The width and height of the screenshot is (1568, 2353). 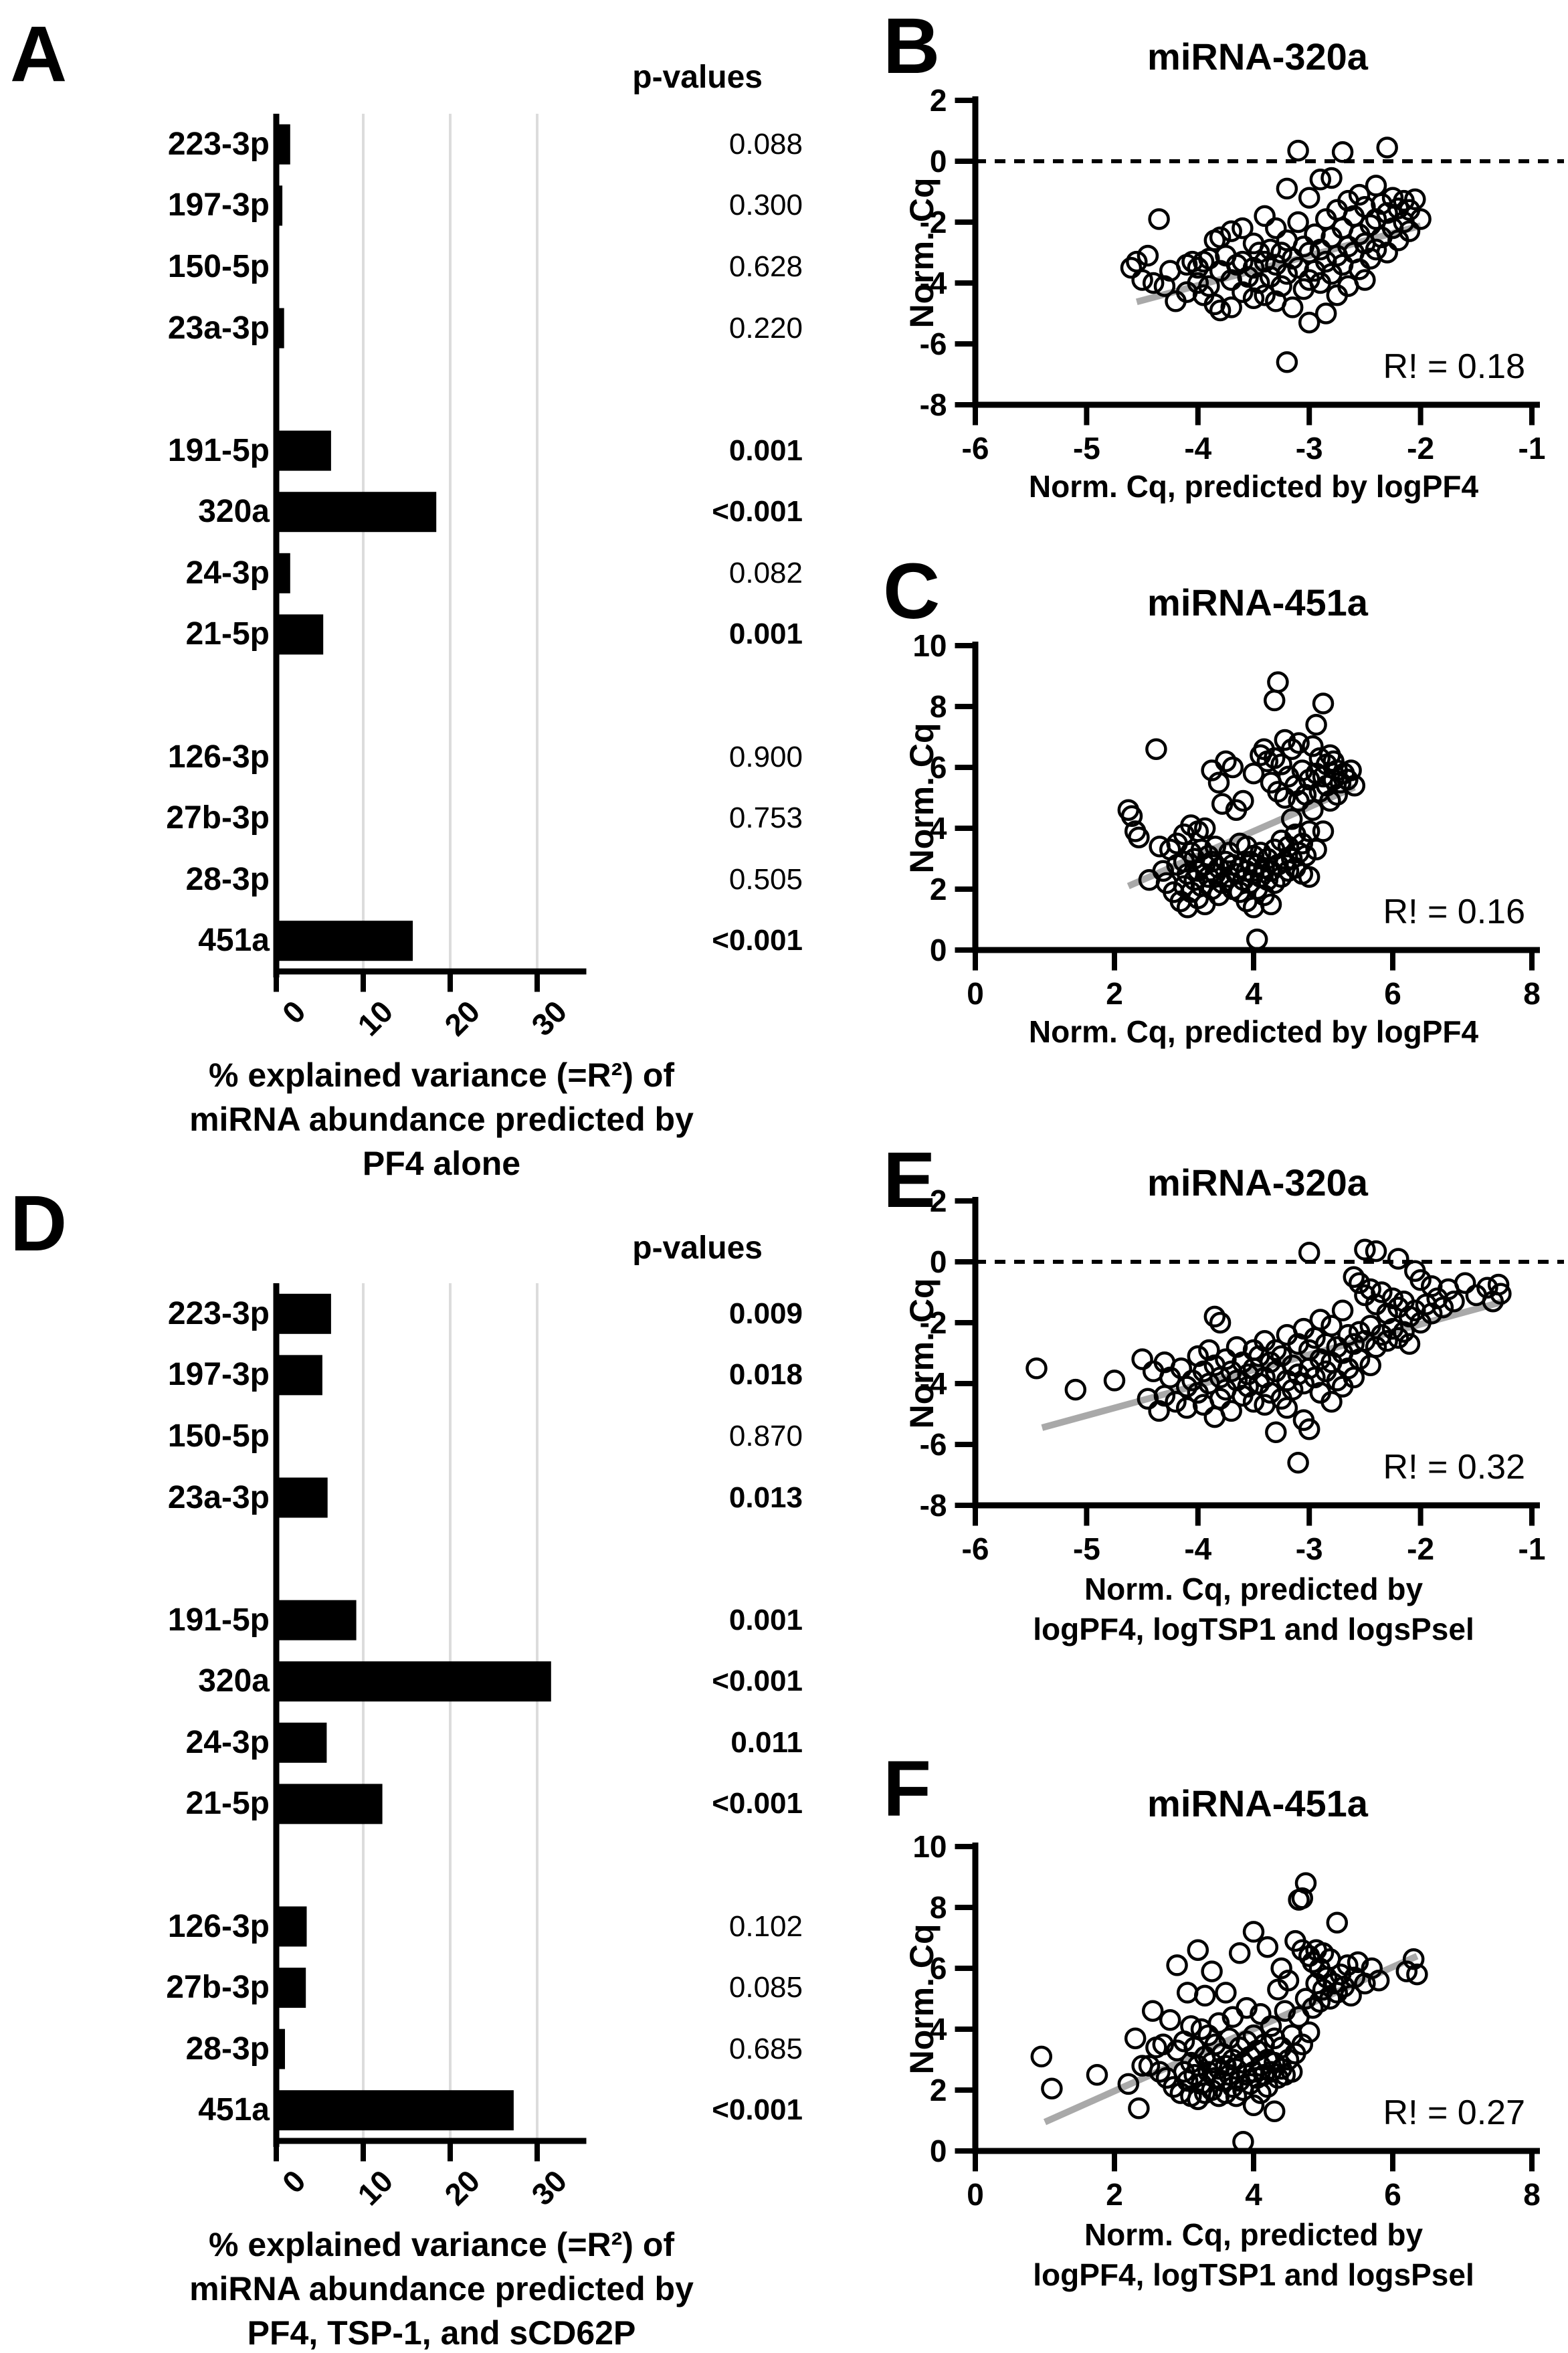 I want to click on category-label-126-3p: 126-3p, so click(x=218, y=757).